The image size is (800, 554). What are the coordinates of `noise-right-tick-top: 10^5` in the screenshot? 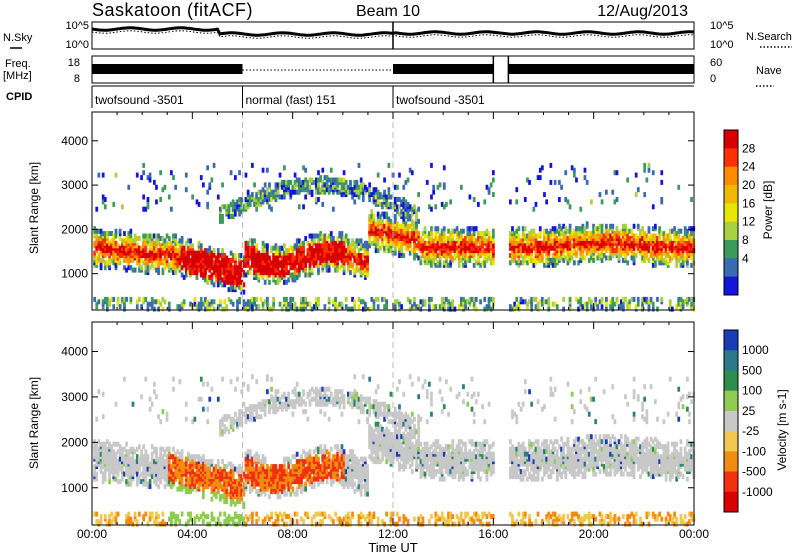 It's located at (722, 26).